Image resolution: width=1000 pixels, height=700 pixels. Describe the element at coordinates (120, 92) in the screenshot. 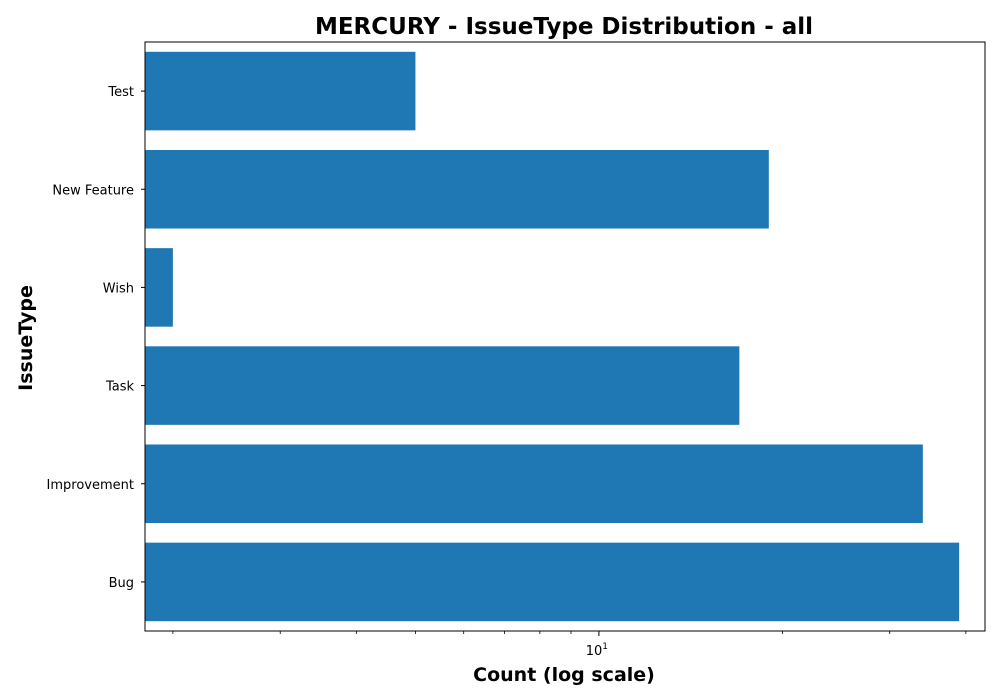

I see `y-tick-label-test: Test` at that location.